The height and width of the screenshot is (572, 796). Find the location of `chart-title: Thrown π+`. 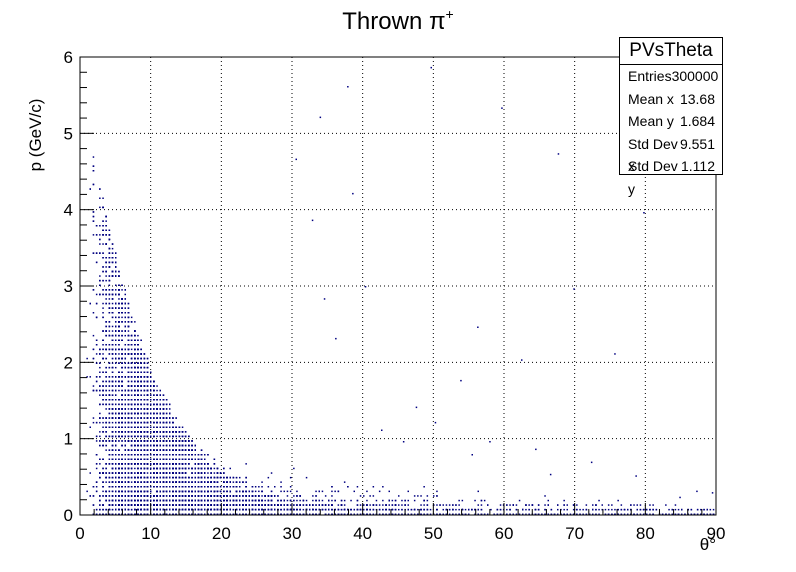

chart-title: Thrown π+ is located at coordinates (397, 20).